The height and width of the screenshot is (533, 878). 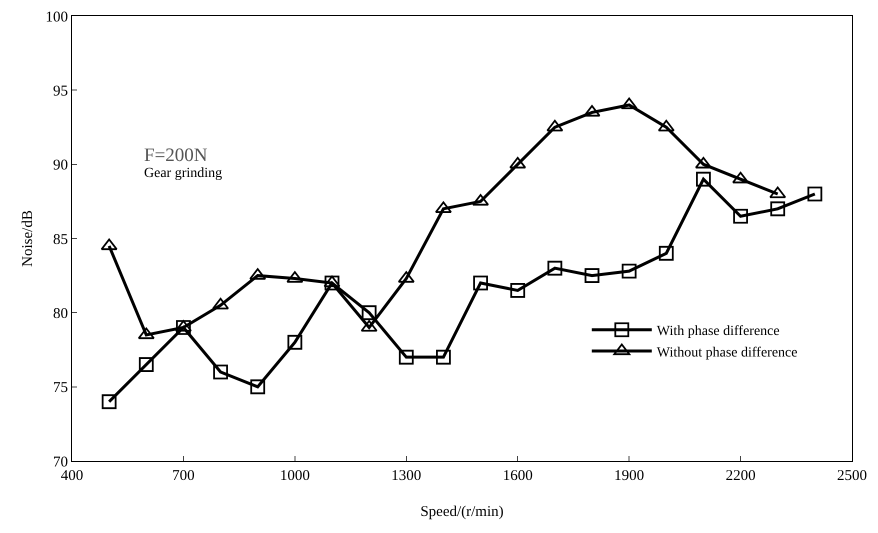 What do you see at coordinates (517, 476) in the screenshot?
I see `x-tick-label: 1600` at bounding box center [517, 476].